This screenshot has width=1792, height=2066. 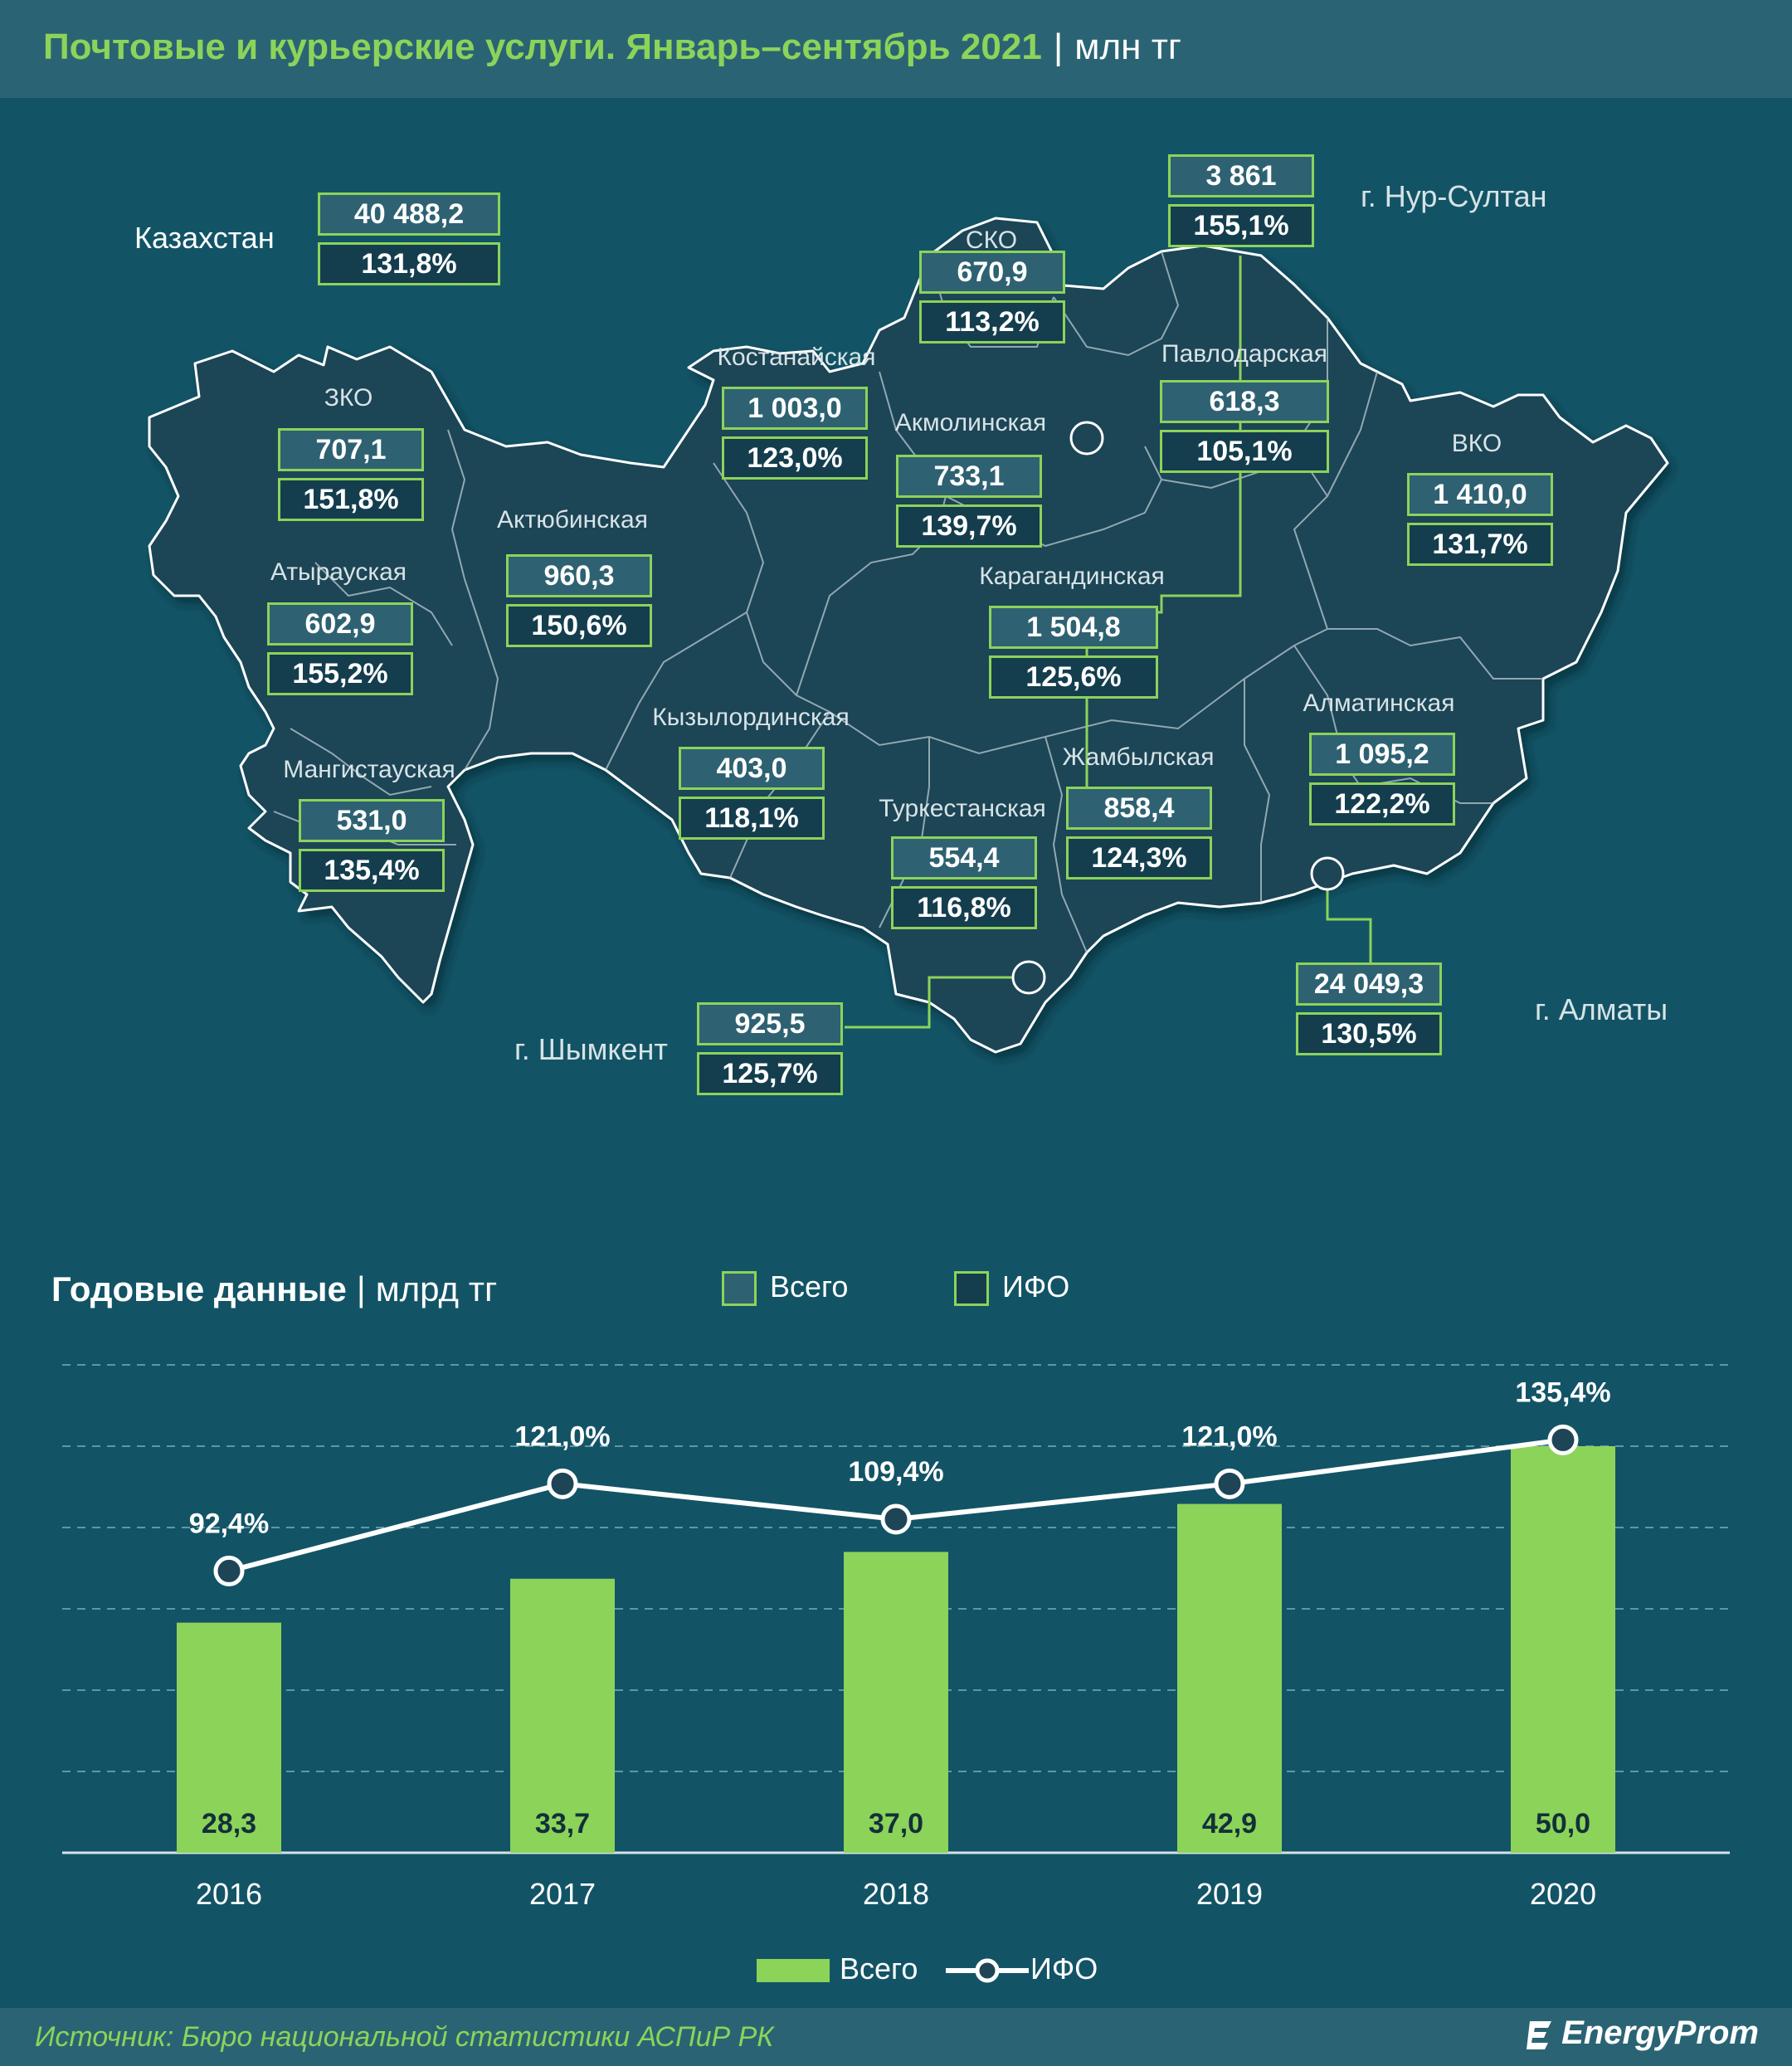 What do you see at coordinates (1643, 2034) in the screenshot?
I see `energyprom-logo: EnergyProm` at bounding box center [1643, 2034].